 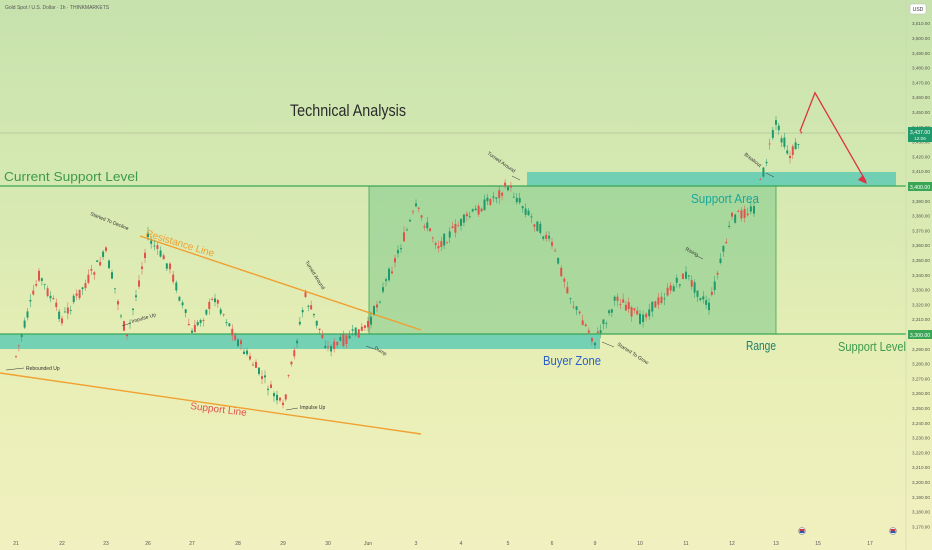 I want to click on projection-arrowhead, so click(x=862, y=179).